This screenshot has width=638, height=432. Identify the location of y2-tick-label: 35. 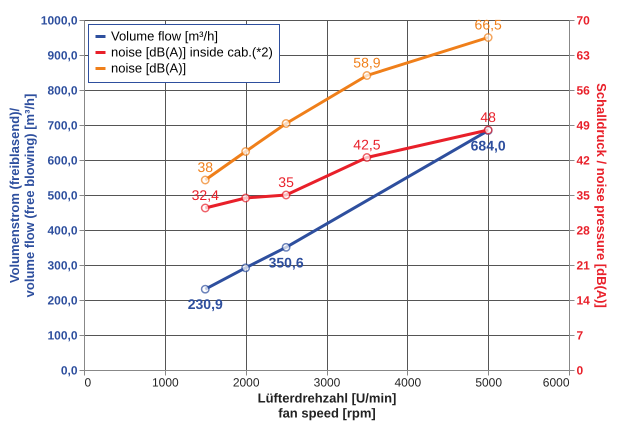
(583, 195).